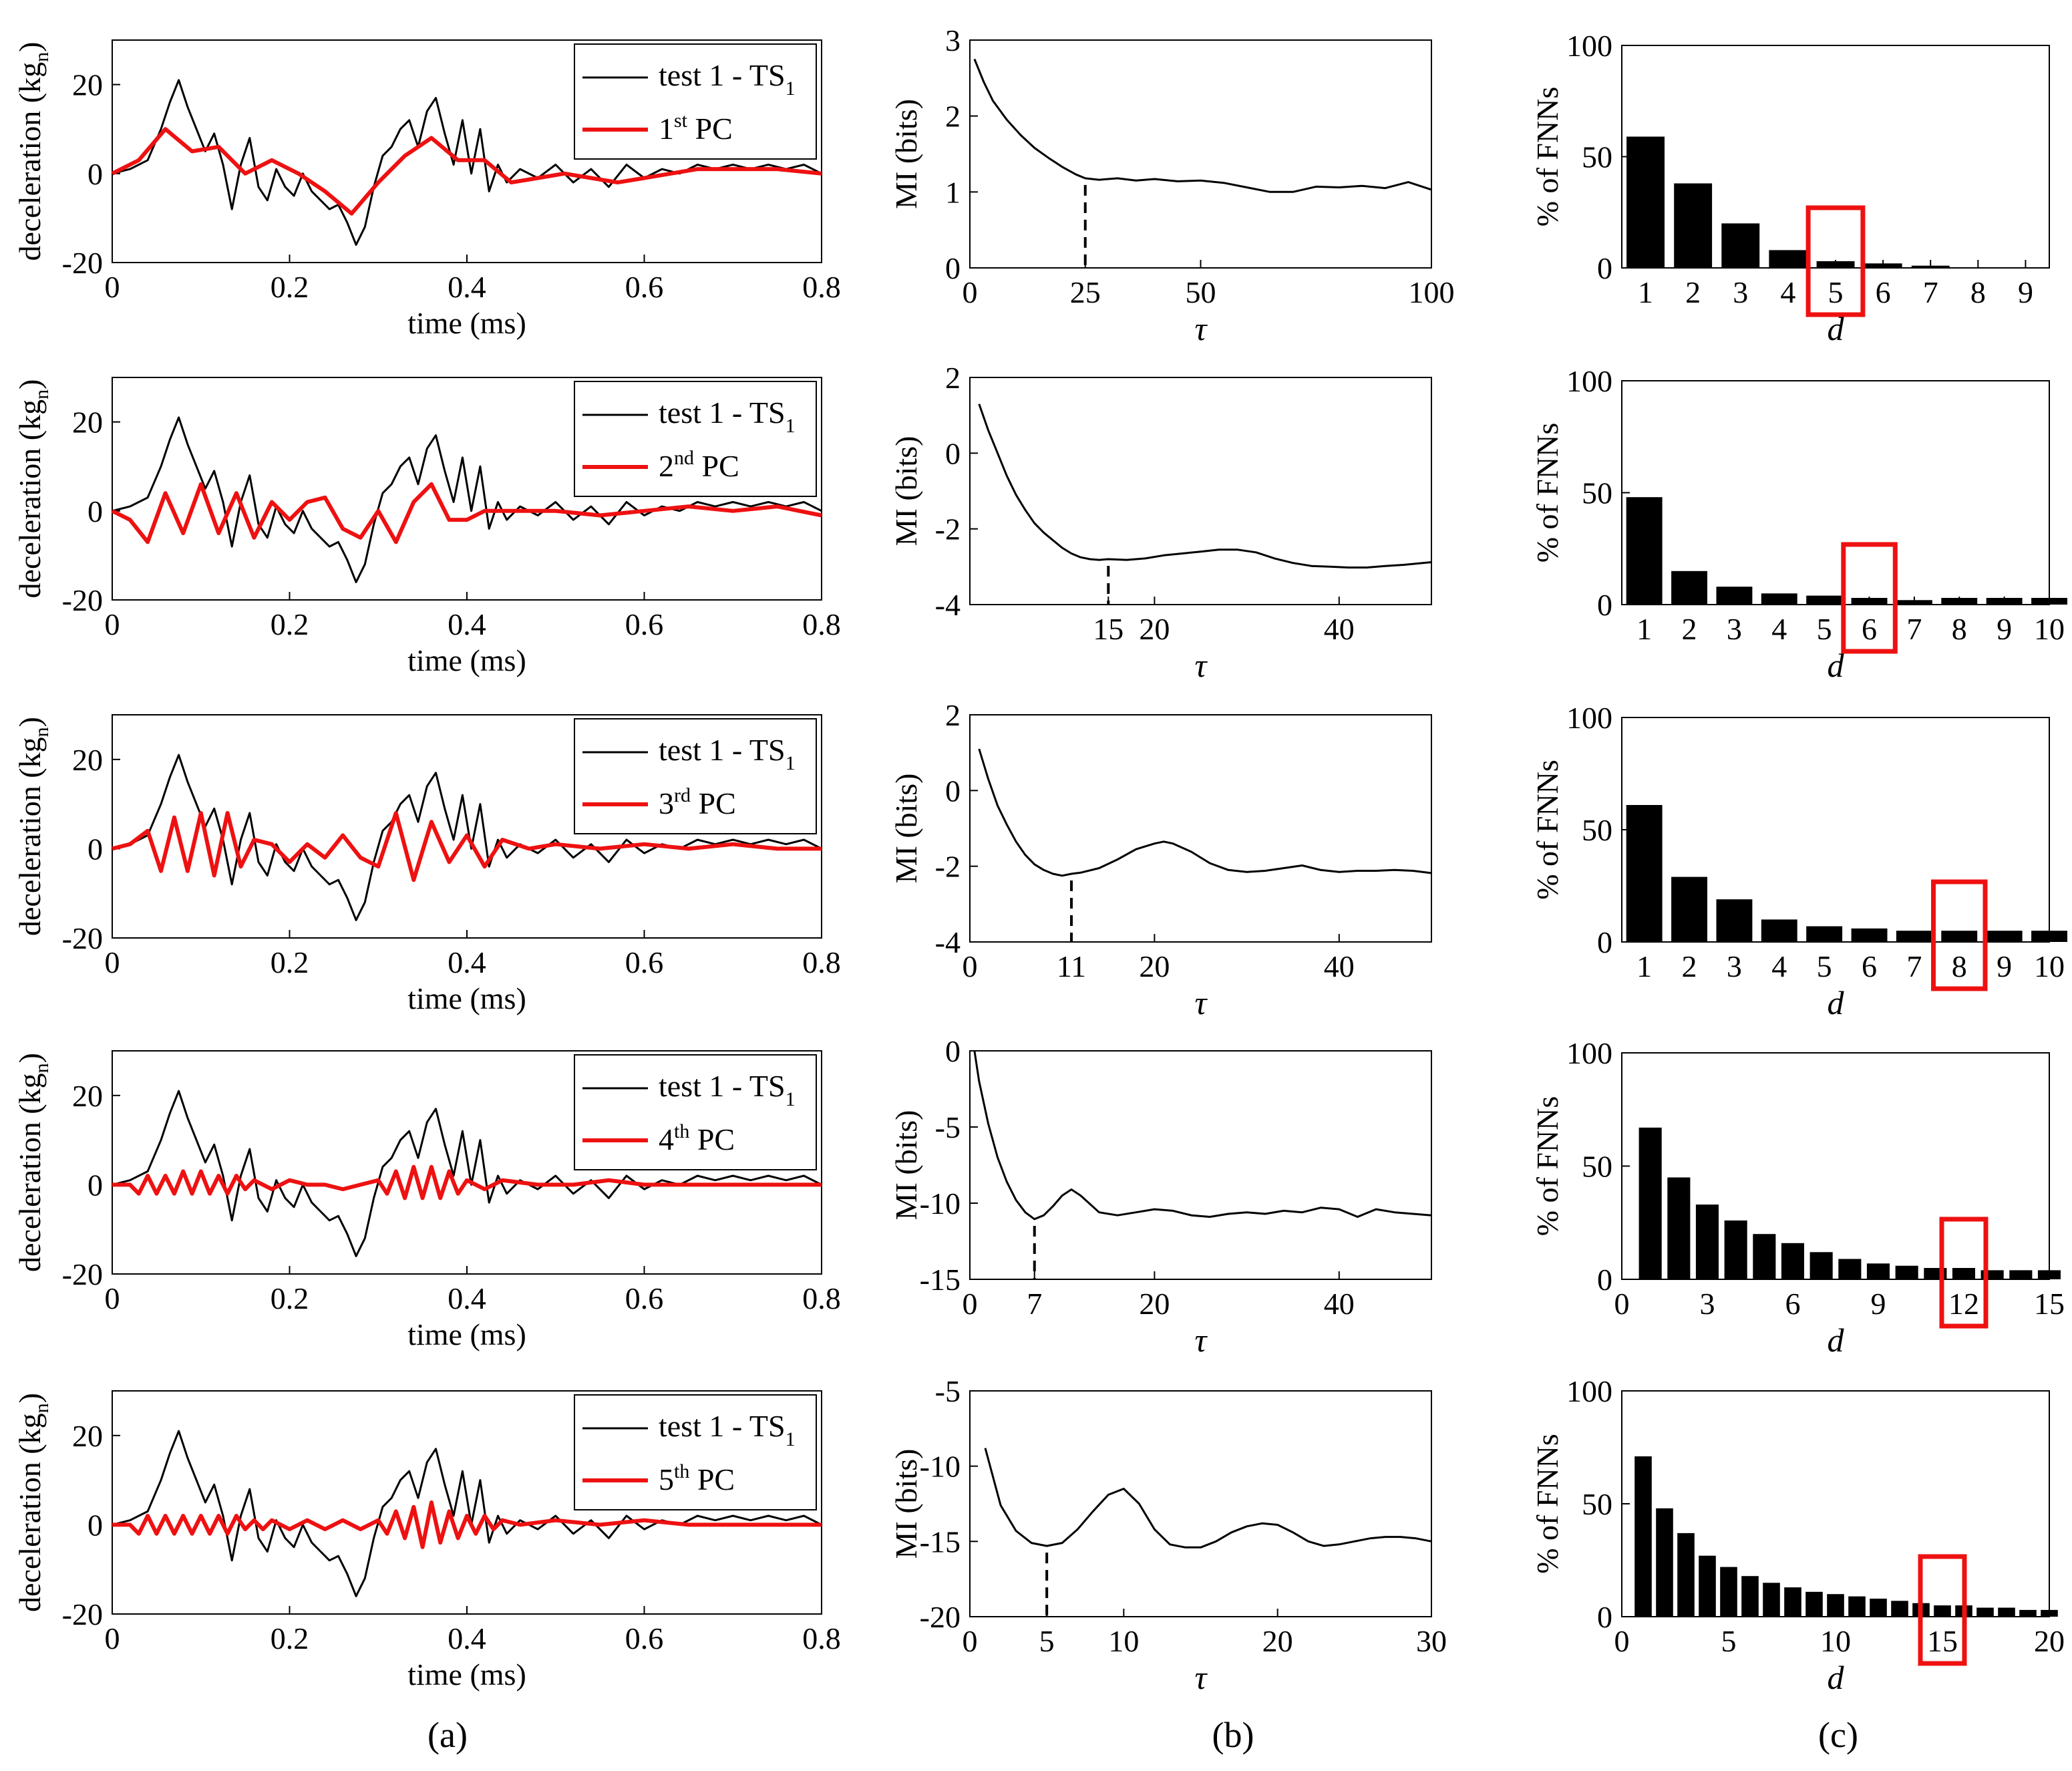 This screenshot has height=1771, width=2072. I want to click on x-tick-label: 12, so click(1963, 1304).